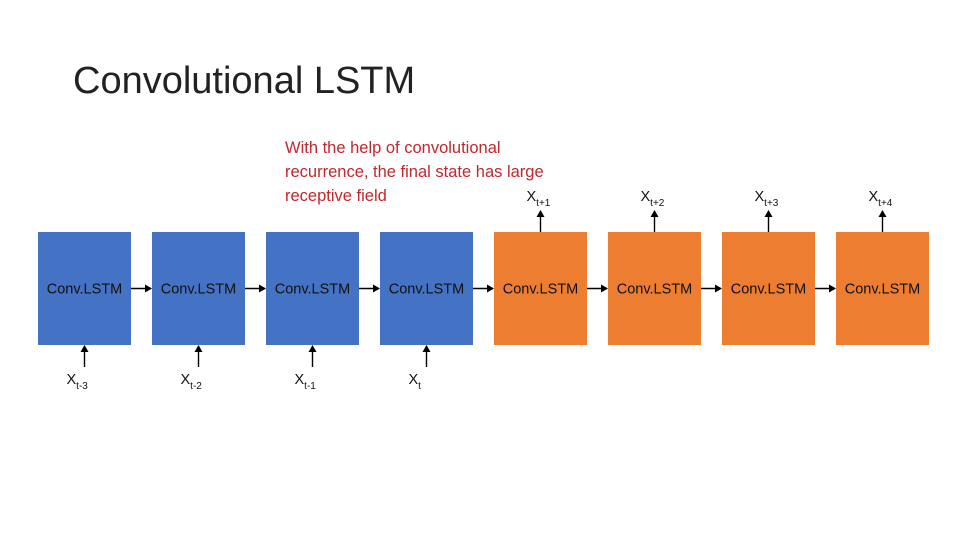  I want to click on io-sub: t-3, so click(82, 386).